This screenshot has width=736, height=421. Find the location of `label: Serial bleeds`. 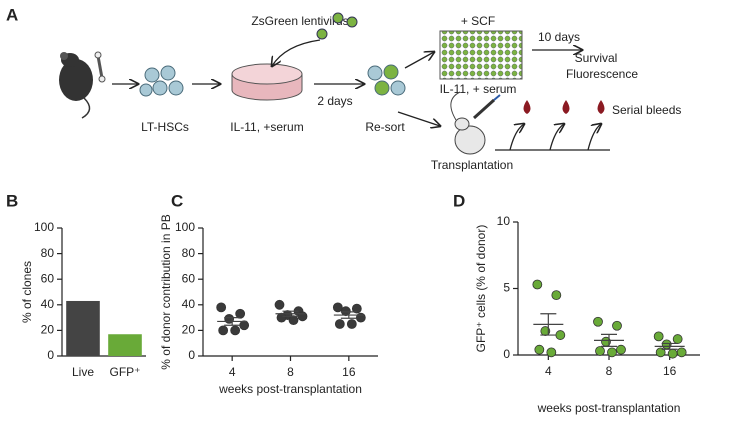

label: Serial bleeds is located at coordinates (646, 110).